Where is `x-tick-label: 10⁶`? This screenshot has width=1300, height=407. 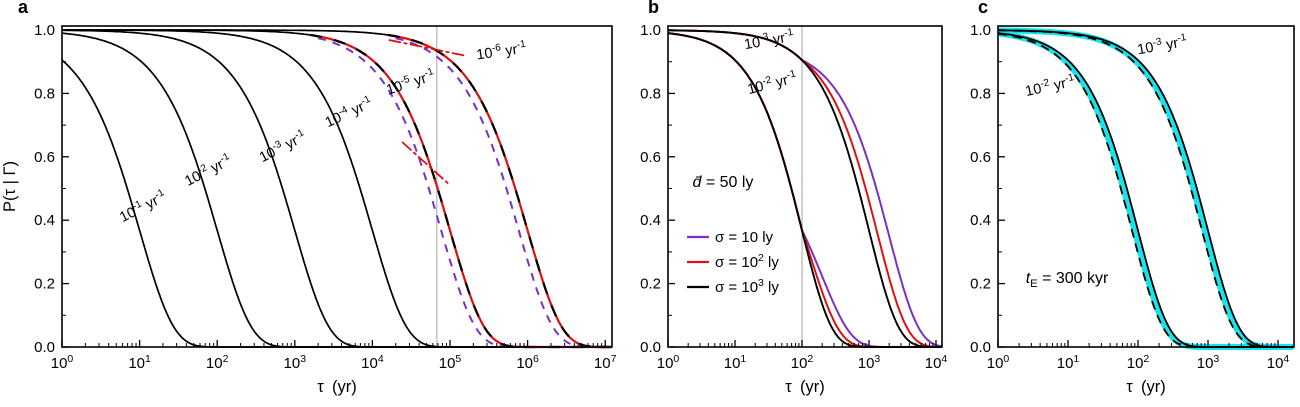
x-tick-label: 10⁶ is located at coordinates (527, 362).